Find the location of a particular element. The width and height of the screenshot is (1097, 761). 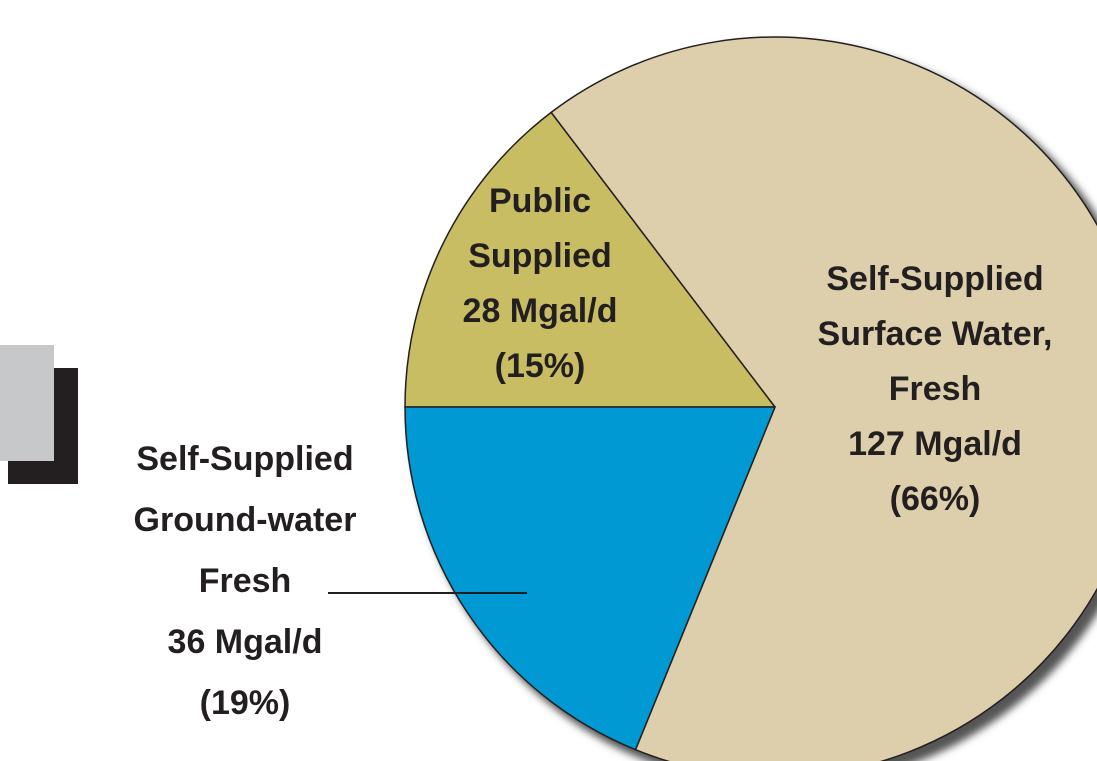

percent-label: (19%) is located at coordinates (245, 703).